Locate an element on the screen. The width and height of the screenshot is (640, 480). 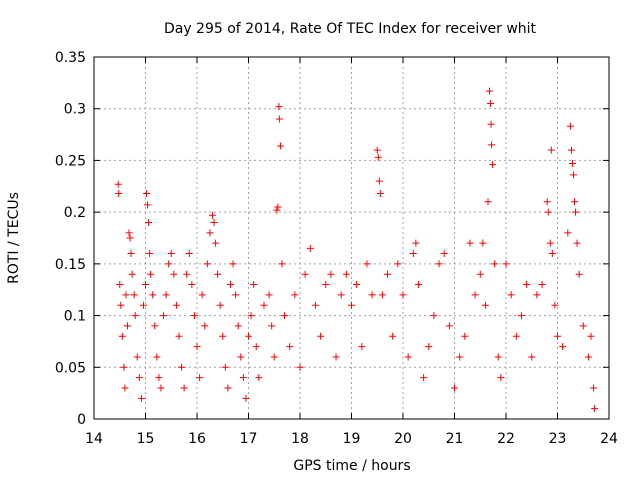
y-tick-label: 0.35 is located at coordinates (70, 58).